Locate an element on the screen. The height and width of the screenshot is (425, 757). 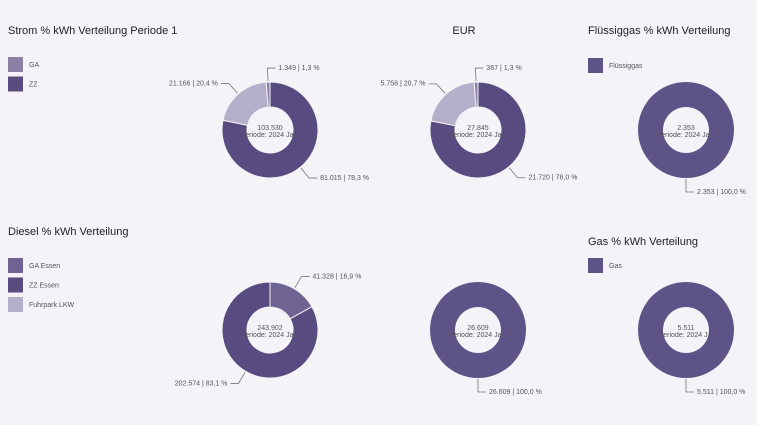
value-label: 21.166 | 20,4 % is located at coordinates (193, 83).